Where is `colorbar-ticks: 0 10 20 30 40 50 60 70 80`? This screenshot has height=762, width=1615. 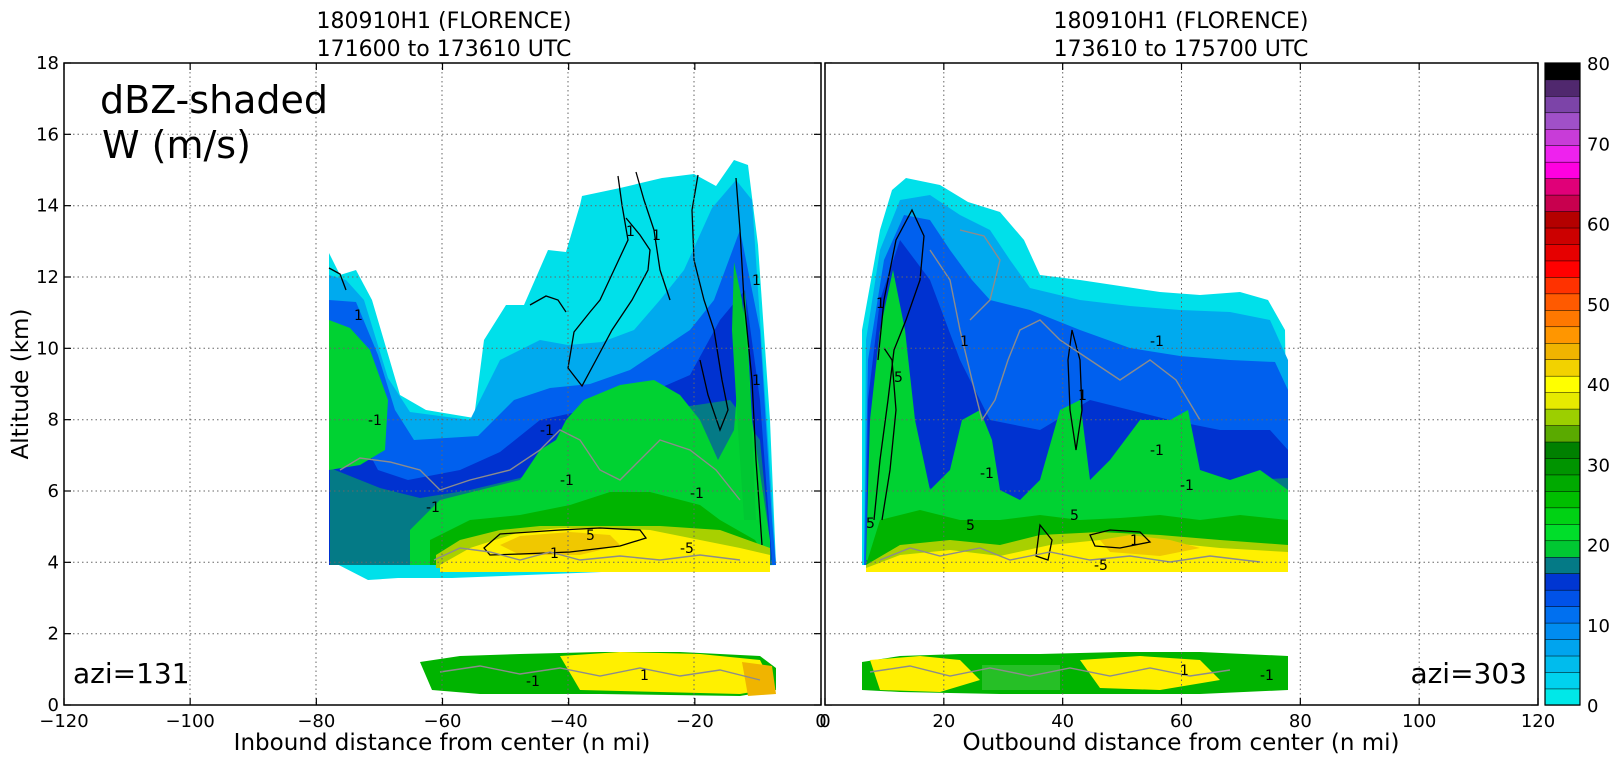
colorbar-ticks: 0 10 20 30 40 50 60 70 80 is located at coordinates (1598, 385).